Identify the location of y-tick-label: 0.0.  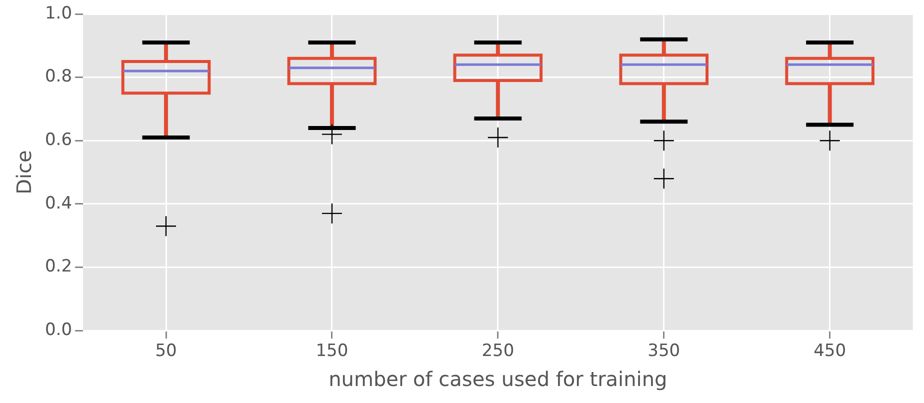
(58, 330).